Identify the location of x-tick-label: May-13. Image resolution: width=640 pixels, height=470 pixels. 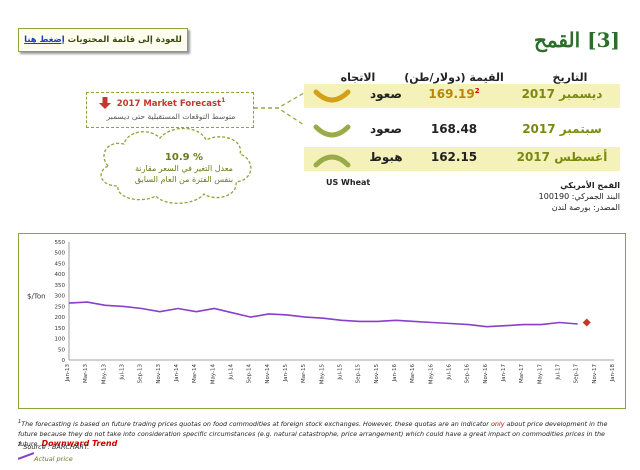
(104, 374).